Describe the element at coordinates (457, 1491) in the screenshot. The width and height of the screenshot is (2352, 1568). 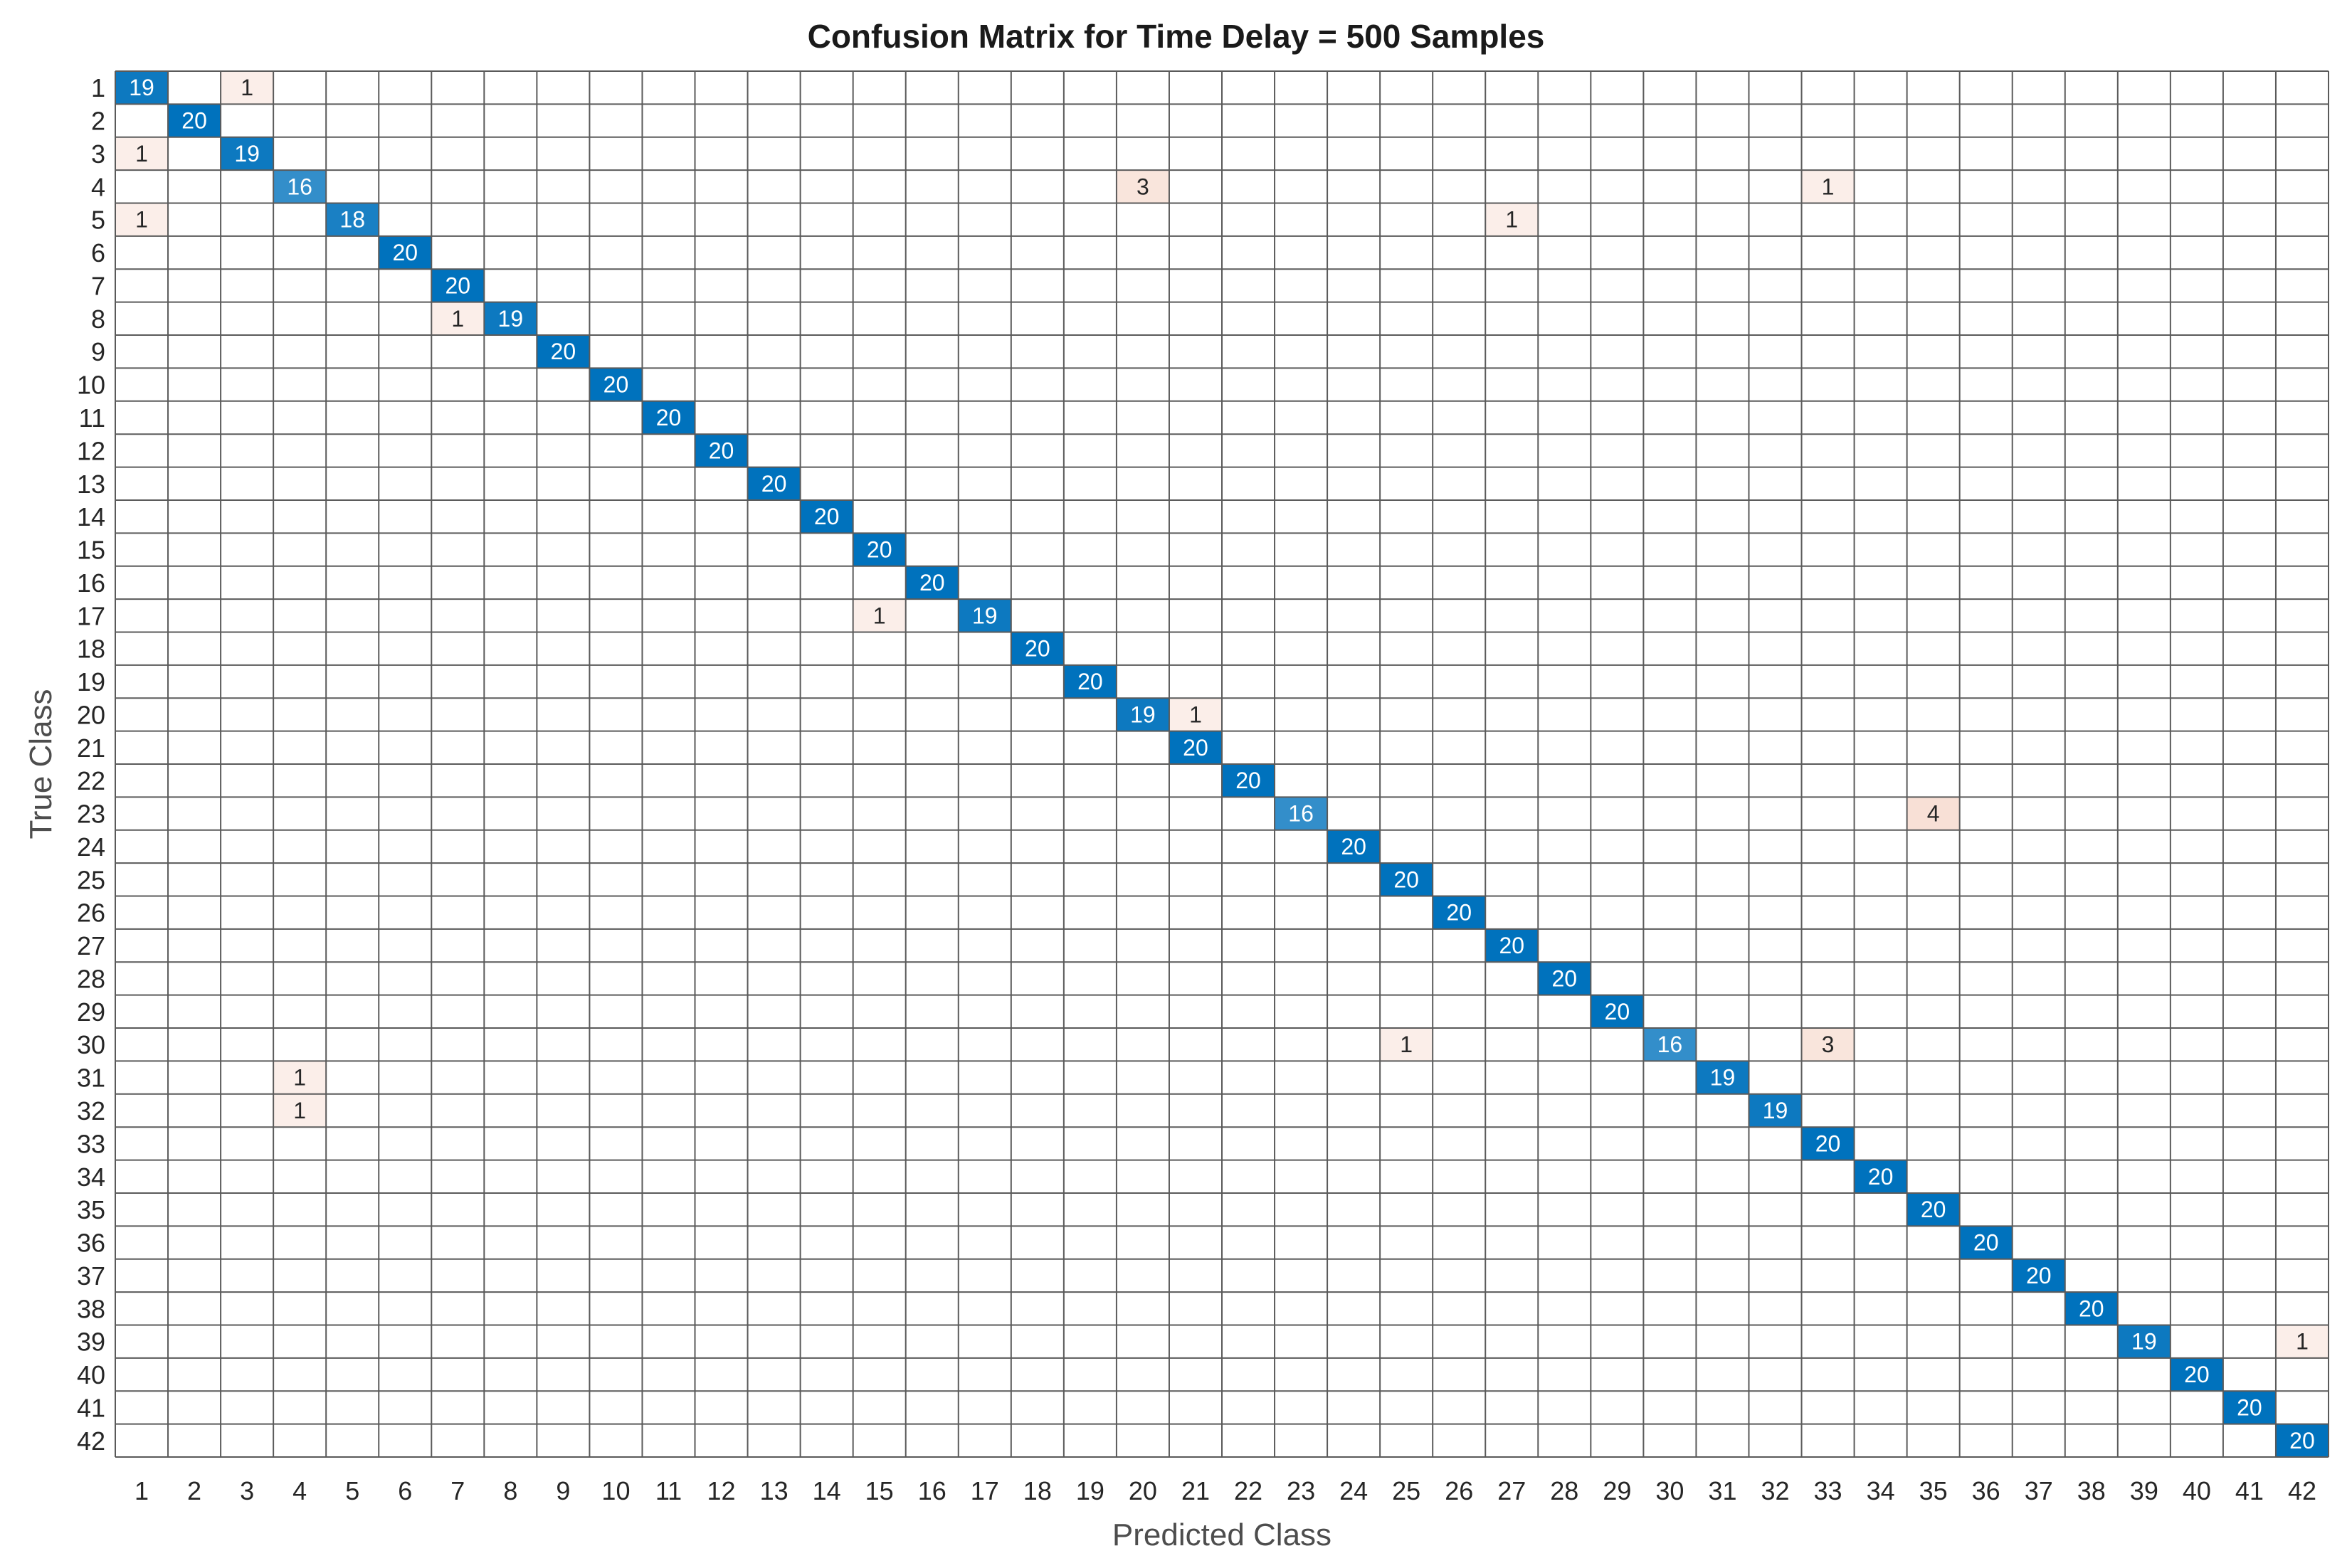
I see `x-tick-label: 7` at that location.